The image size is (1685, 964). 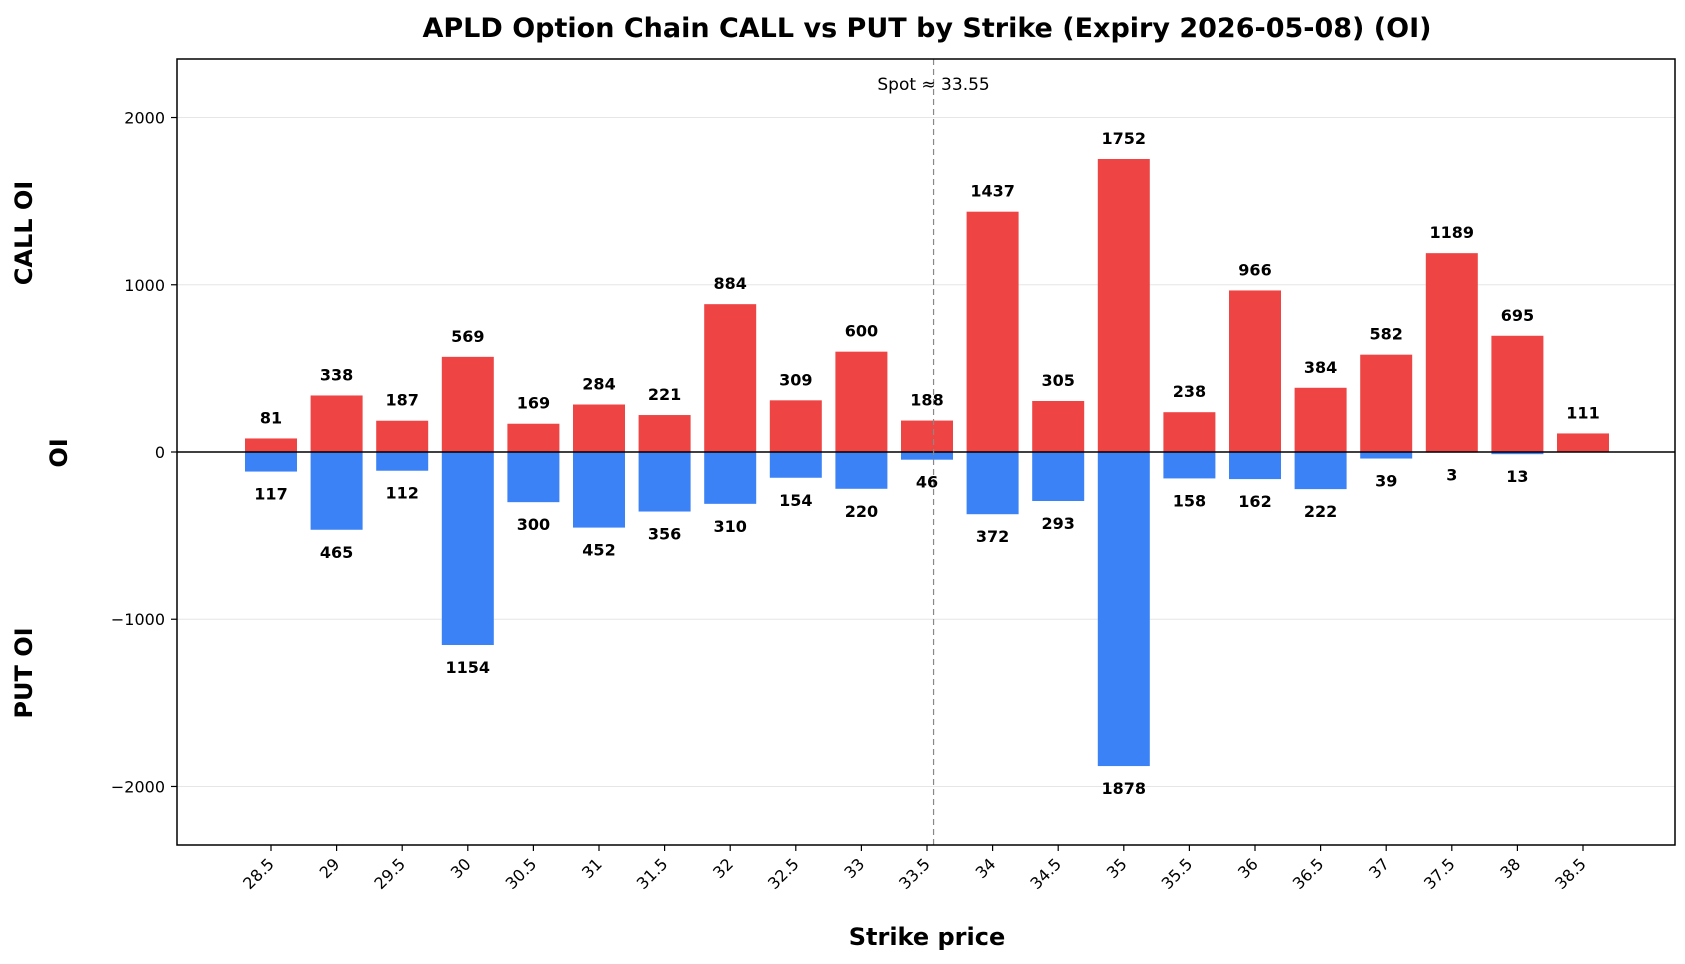 I want to click on call-value-label: 169, so click(x=533, y=403).